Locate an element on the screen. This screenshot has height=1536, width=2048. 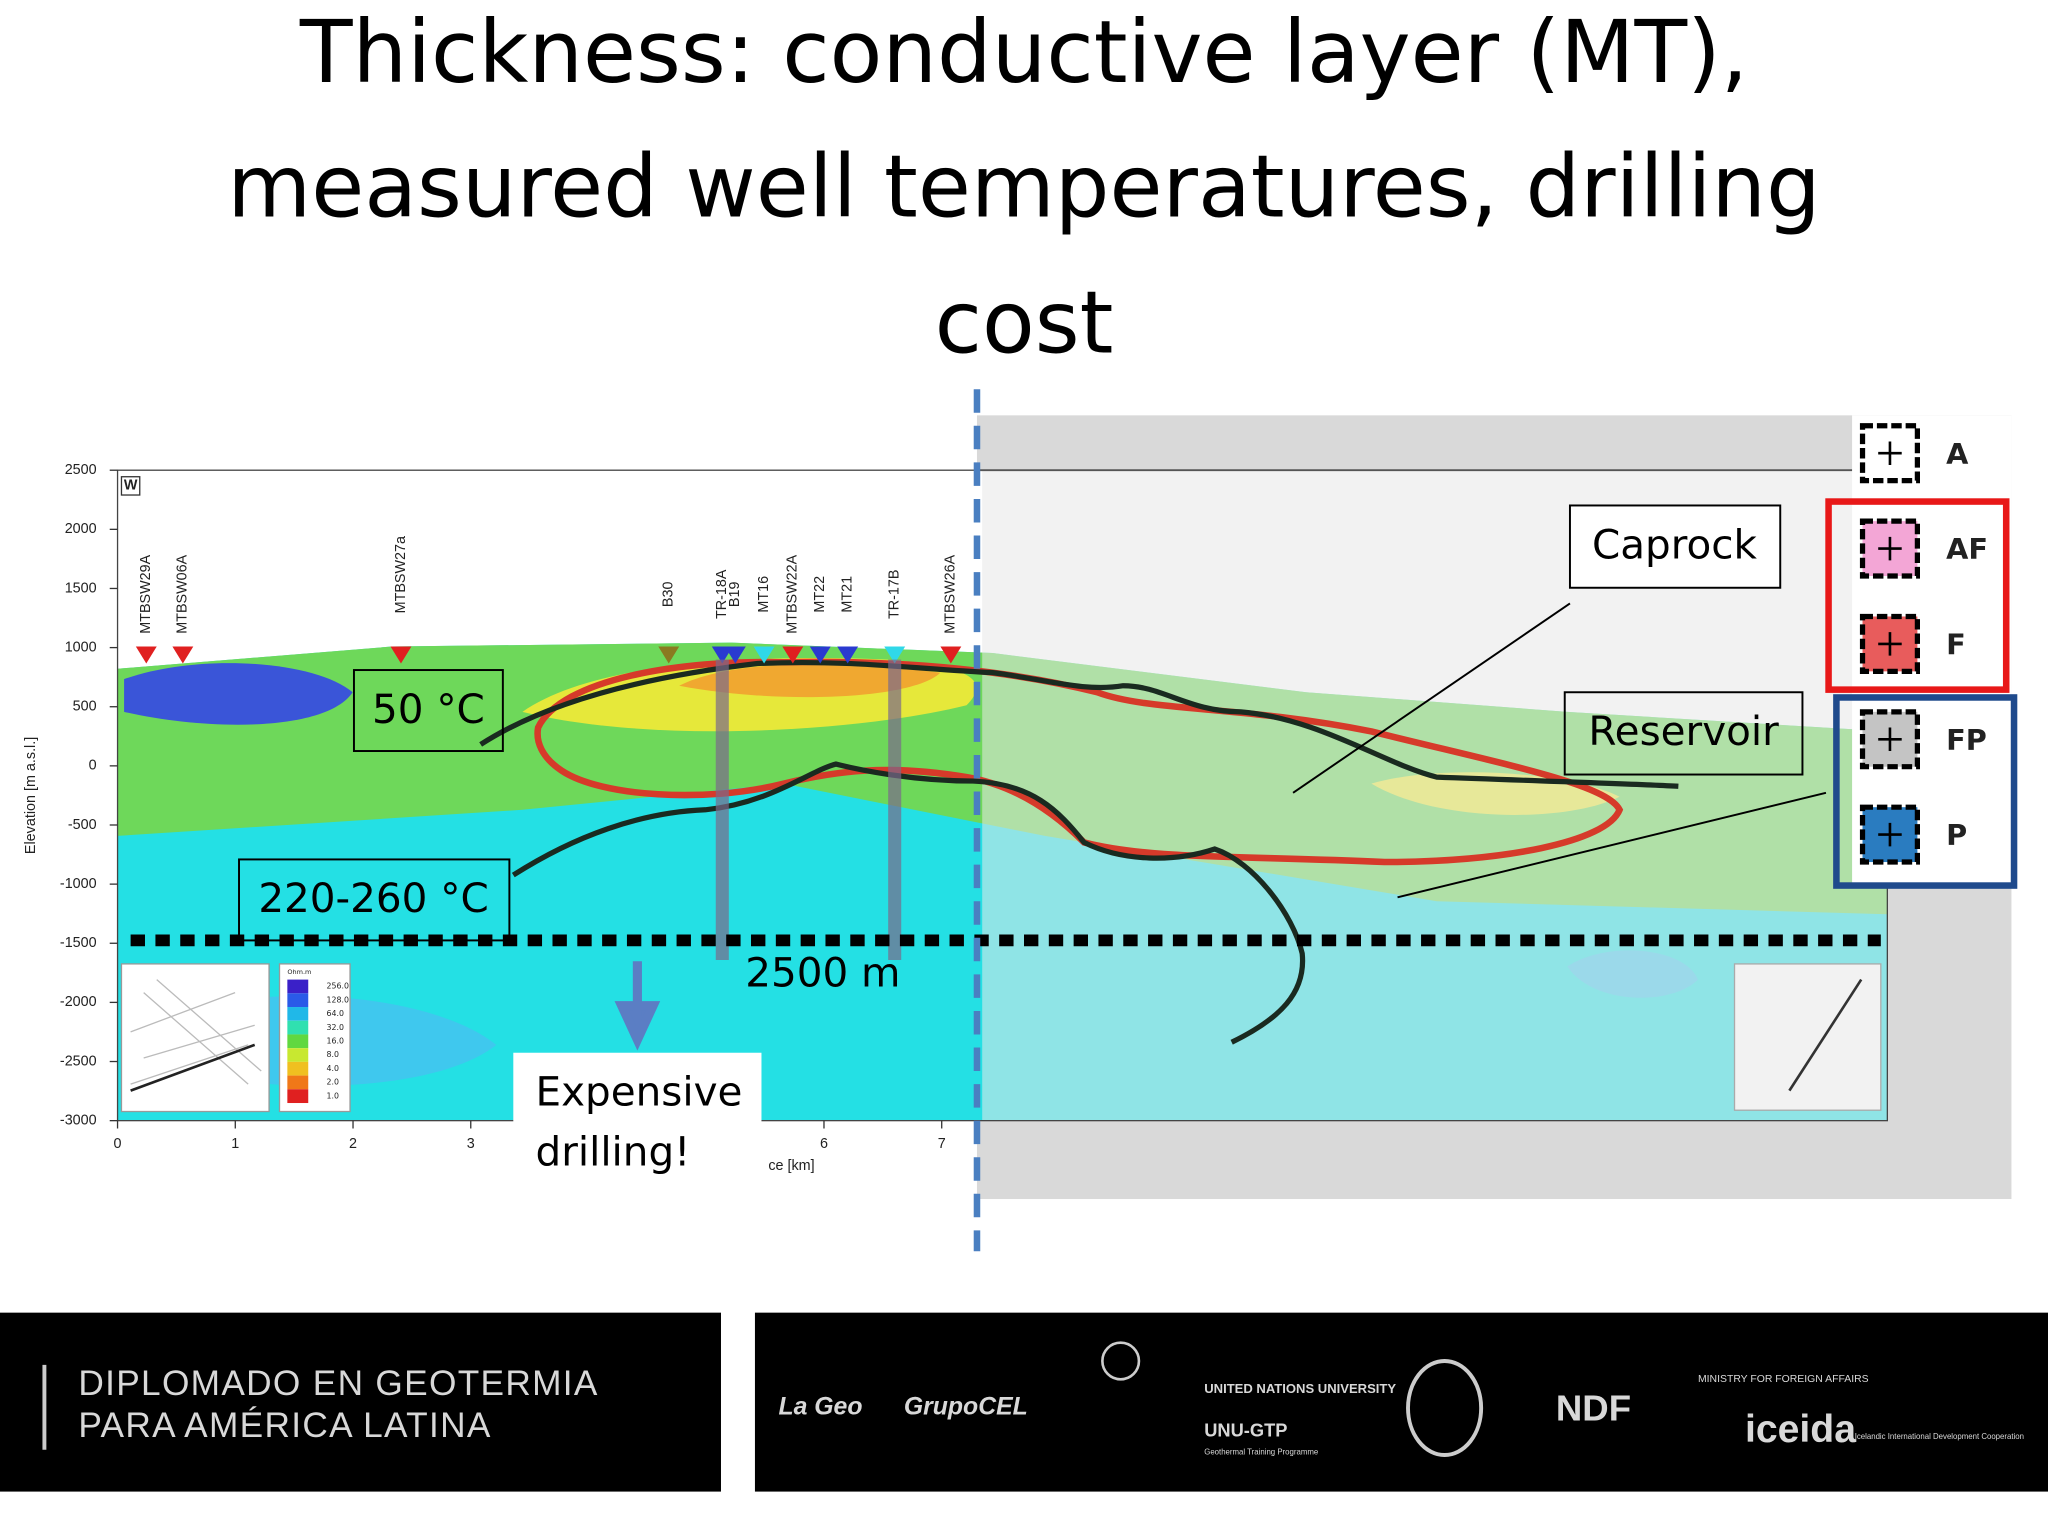
logo: Geothermal Training Programme is located at coordinates (1261, 1451).